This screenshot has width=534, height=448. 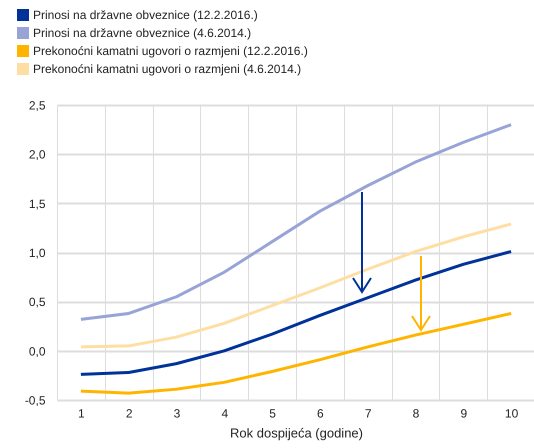 I want to click on legend-label: Prekonoćni kamatni ugovori o razmjeni (12.2.2016.), so click(x=170, y=51).